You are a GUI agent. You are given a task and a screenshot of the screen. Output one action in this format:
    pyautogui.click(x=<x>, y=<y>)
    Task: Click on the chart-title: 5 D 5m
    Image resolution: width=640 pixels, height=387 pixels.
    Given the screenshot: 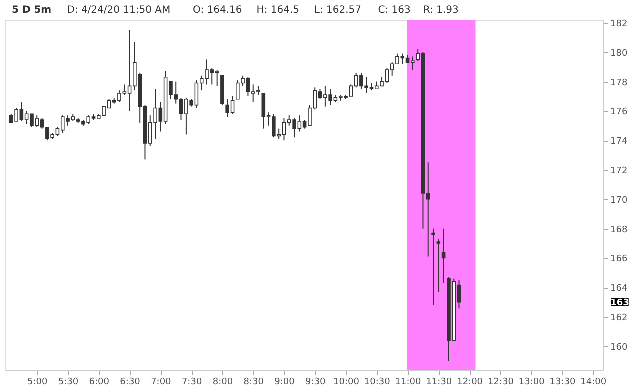 What is the action you would take?
    pyautogui.click(x=32, y=10)
    